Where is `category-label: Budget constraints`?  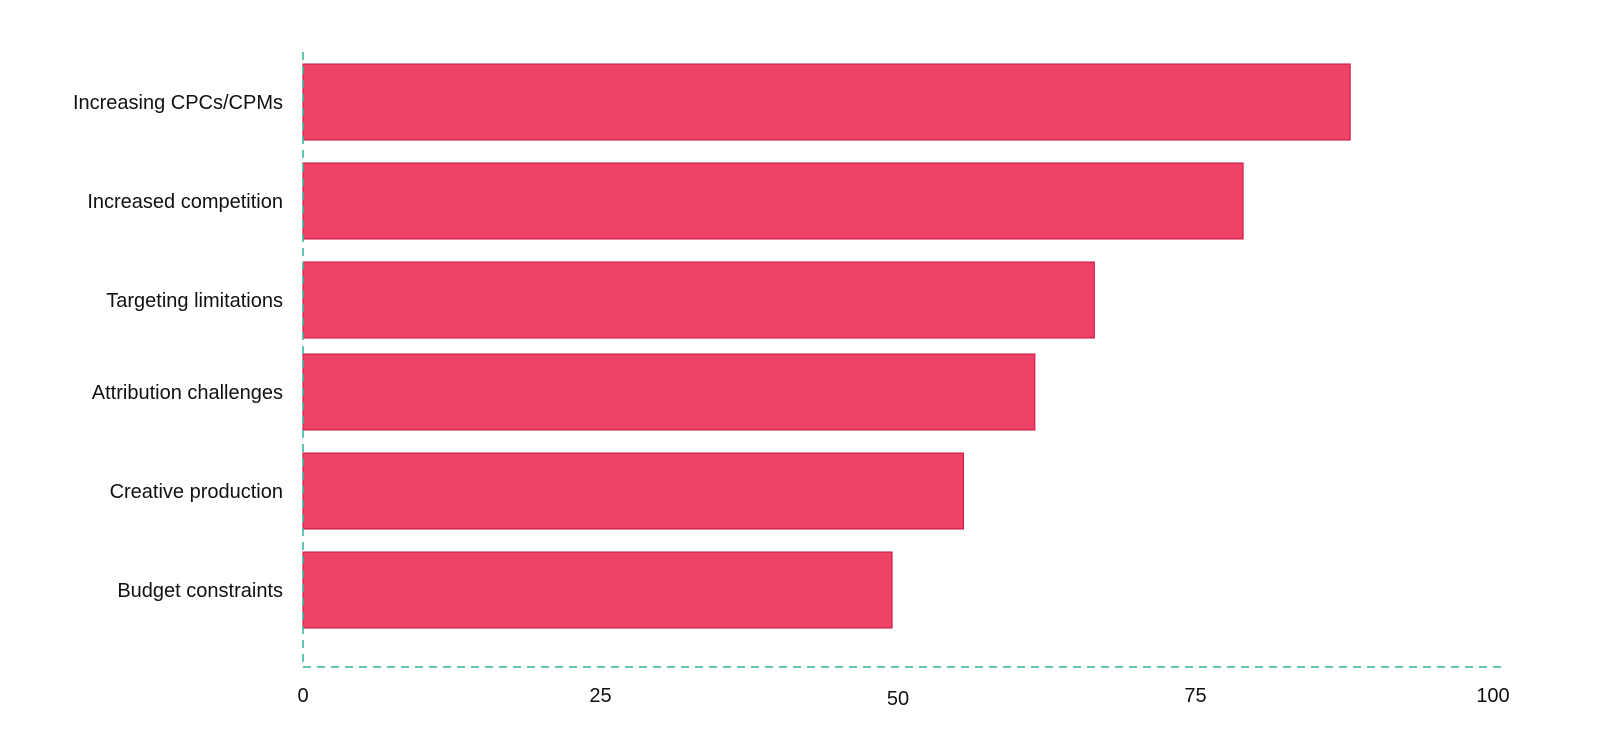 category-label: Budget constraints is located at coordinates (200, 591).